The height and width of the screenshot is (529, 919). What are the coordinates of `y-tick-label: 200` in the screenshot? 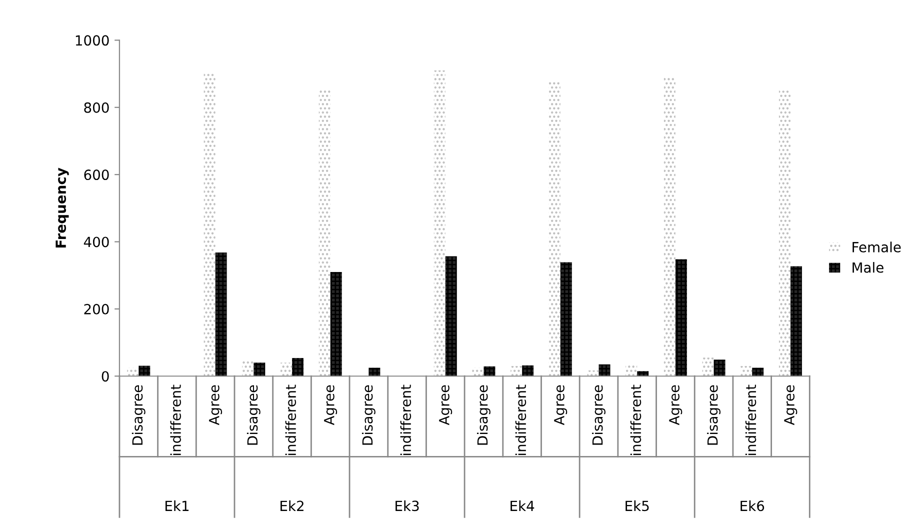 It's located at (96, 309).